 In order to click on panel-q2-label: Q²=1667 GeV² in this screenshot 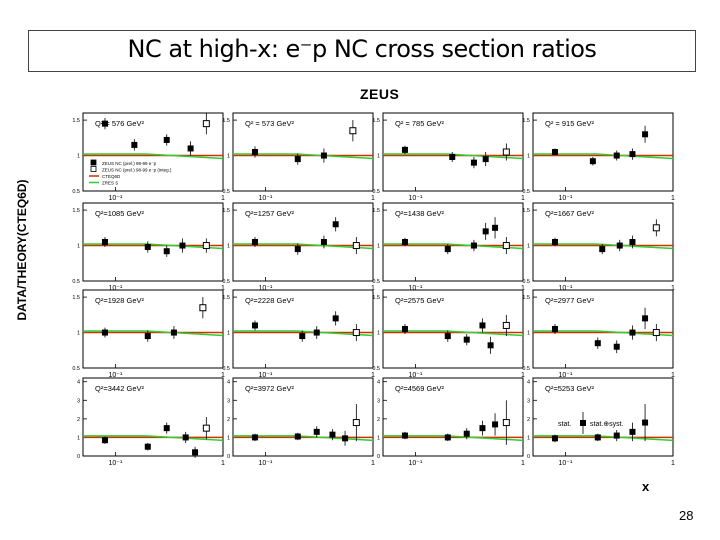, I will do `click(569, 213)`.